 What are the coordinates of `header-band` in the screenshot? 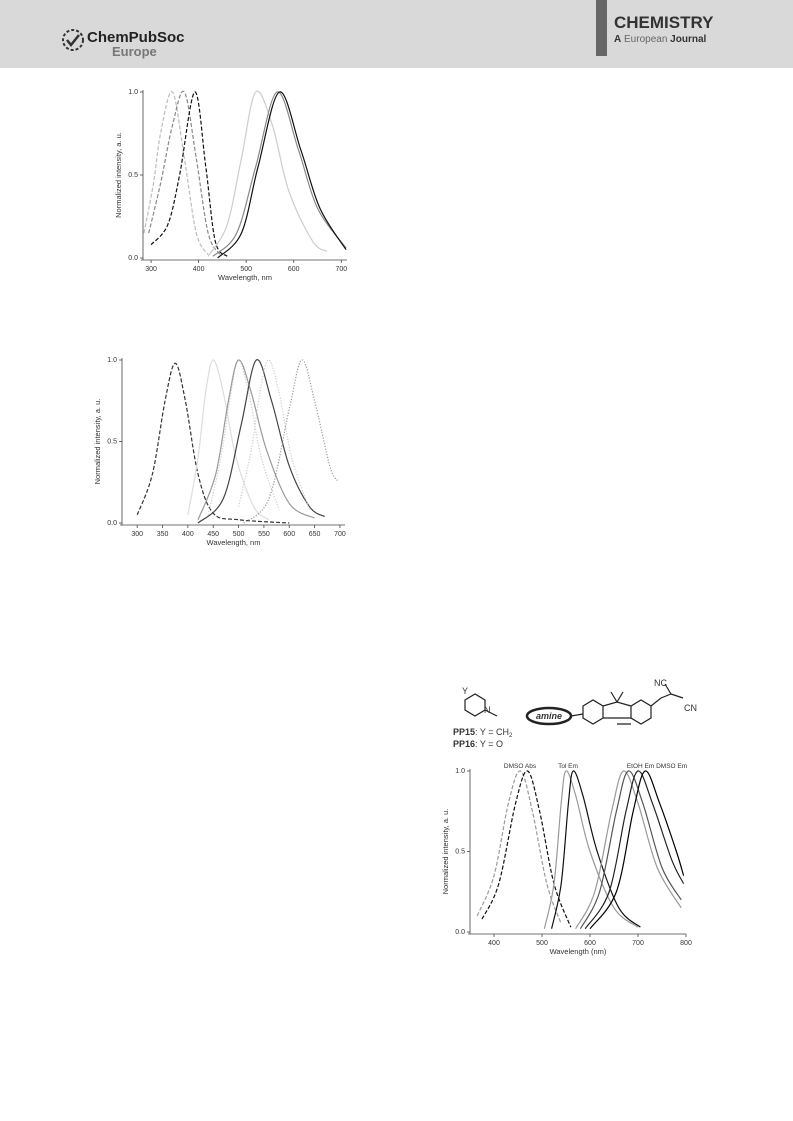 It's located at (396, 34).